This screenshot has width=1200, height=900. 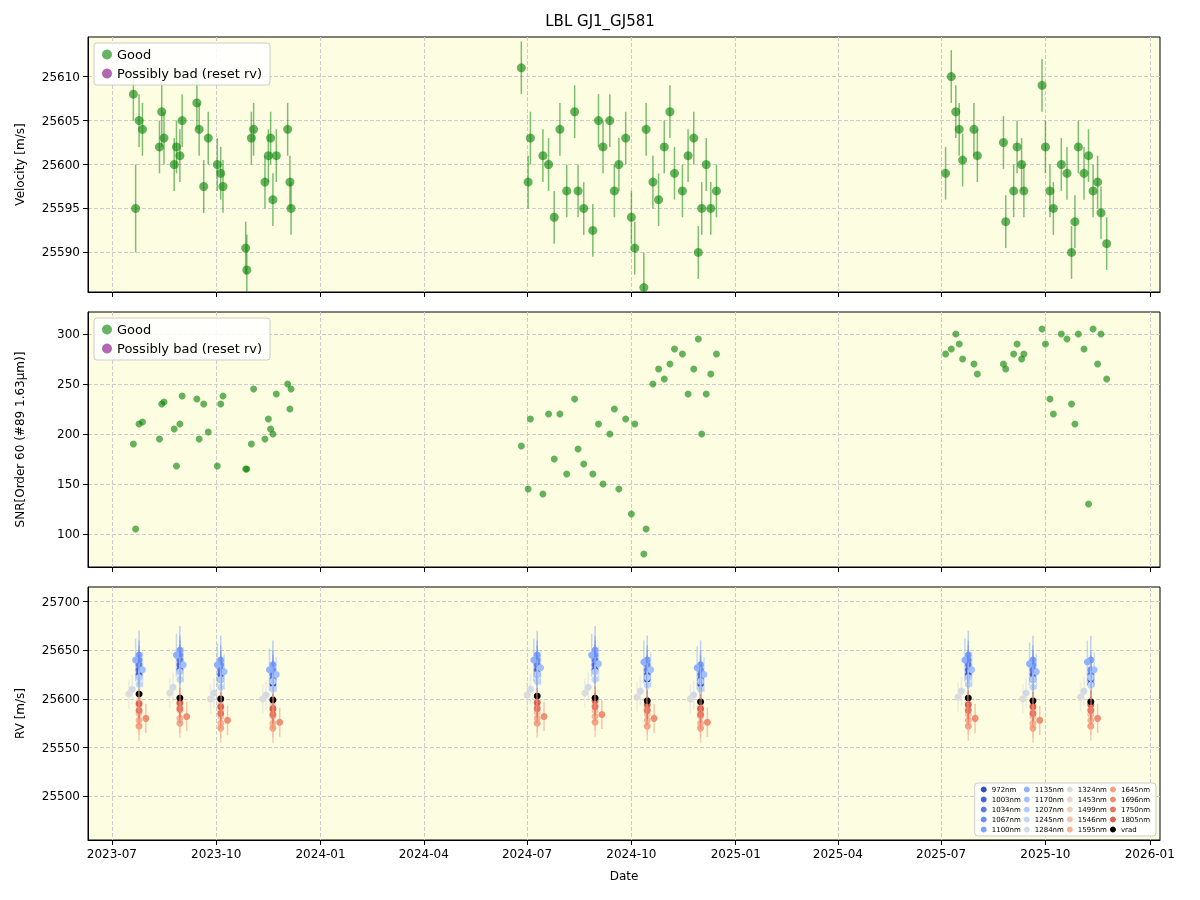 What do you see at coordinates (20, 164) in the screenshot?
I see `y-axis-title: Velocity [m/s]` at bounding box center [20, 164].